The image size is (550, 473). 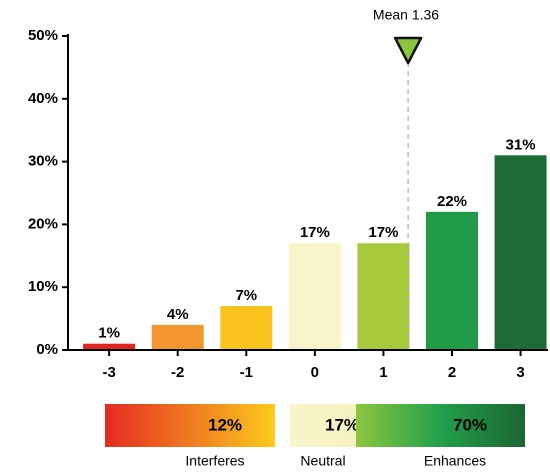 I want to click on summary-value: 17%, so click(x=342, y=424).